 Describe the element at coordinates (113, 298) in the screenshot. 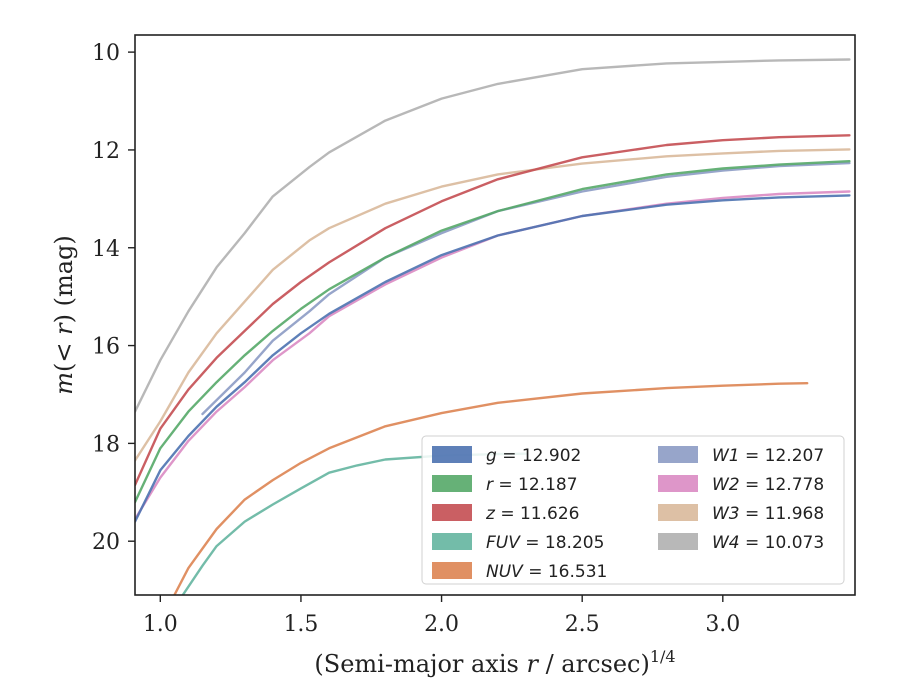

I see `y-axis-ticks: 10 12 14 16 18 20` at that location.